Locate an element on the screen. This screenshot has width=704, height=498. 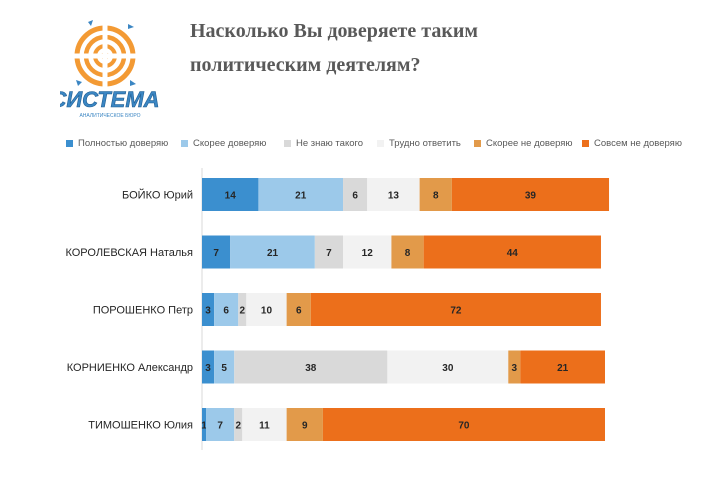
legend-label: Не знаю такого is located at coordinates (330, 143).